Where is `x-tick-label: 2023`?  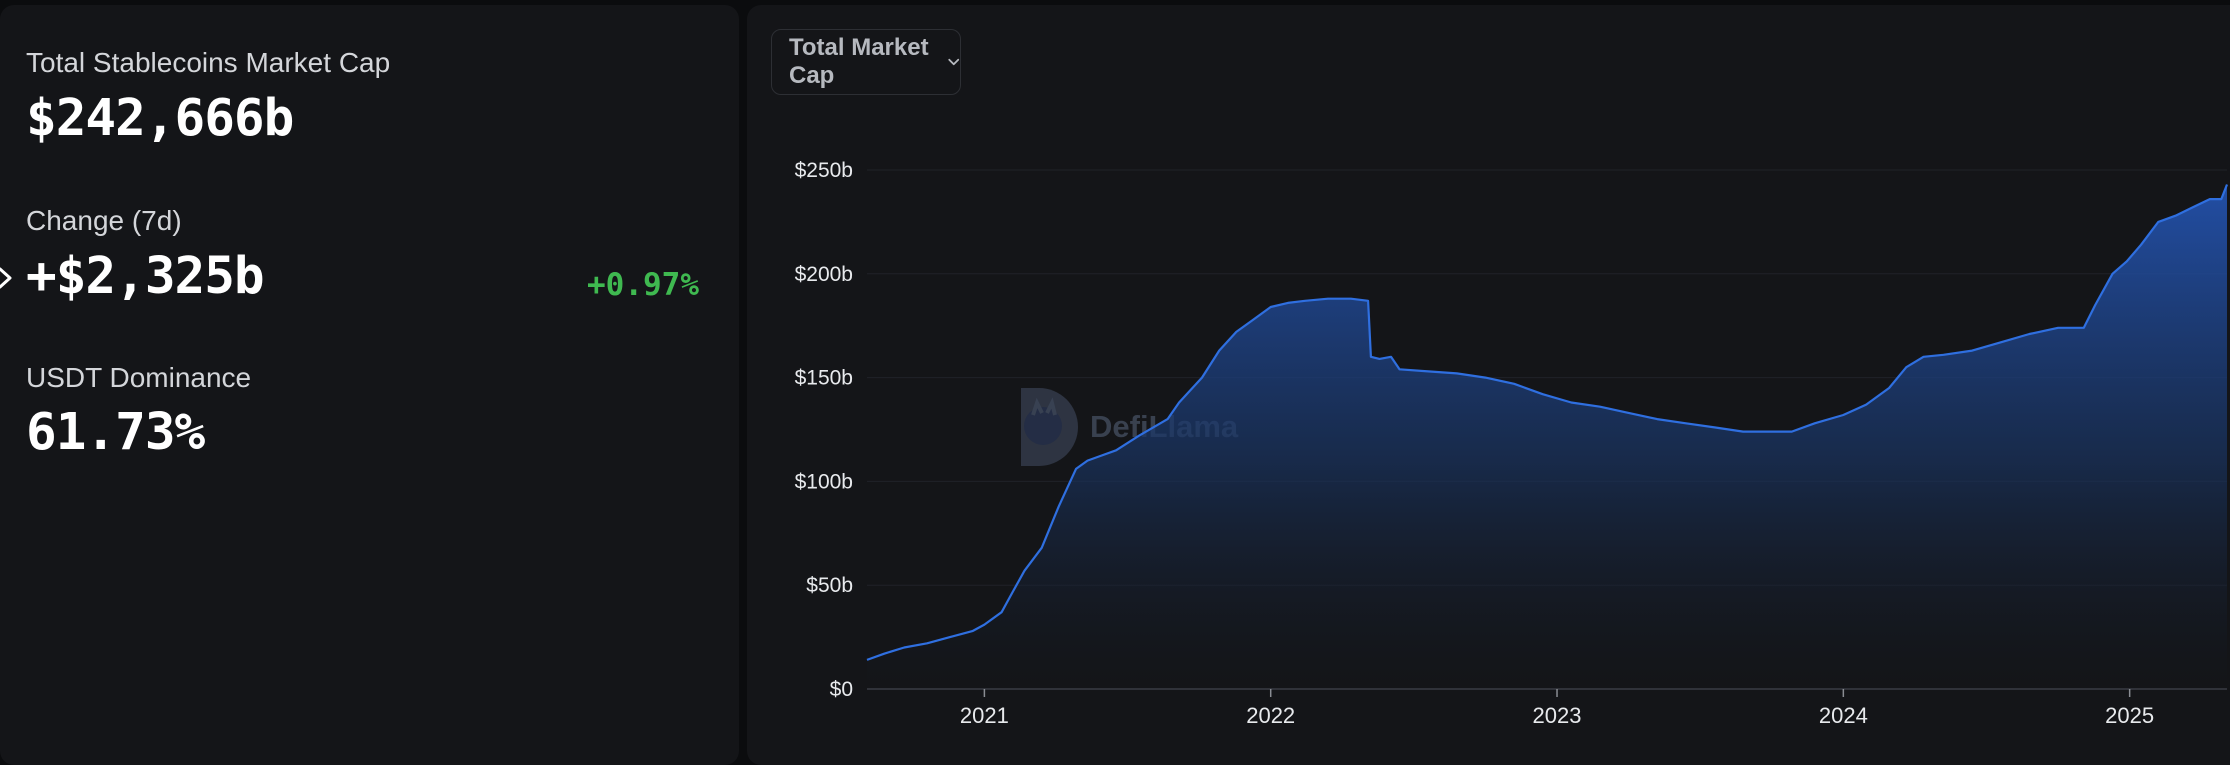
x-tick-label: 2023 is located at coordinates (1557, 715).